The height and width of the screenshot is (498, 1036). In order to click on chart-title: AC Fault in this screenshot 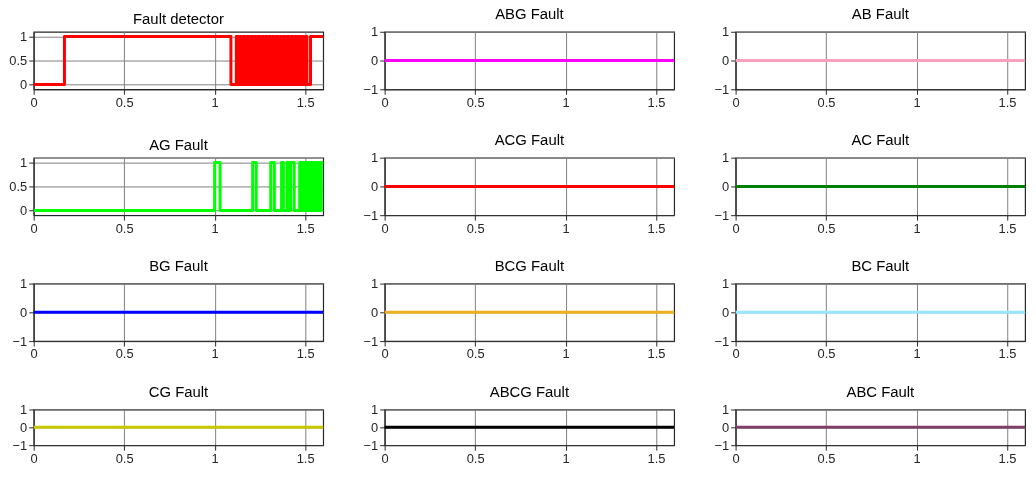, I will do `click(881, 139)`.